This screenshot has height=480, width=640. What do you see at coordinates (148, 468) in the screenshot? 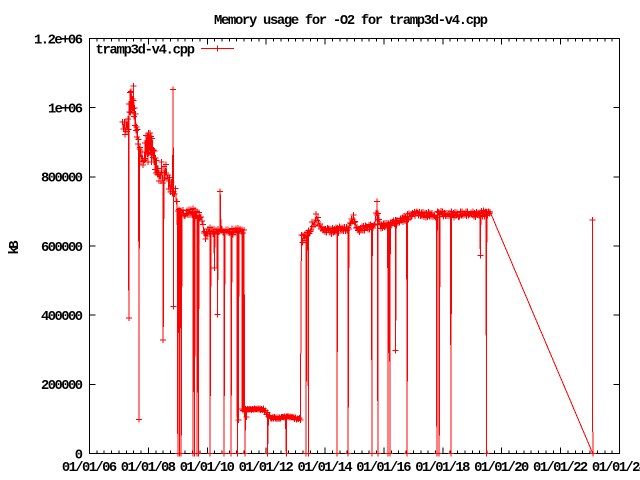
I see `svg-text: 01/01/08` at bounding box center [148, 468].